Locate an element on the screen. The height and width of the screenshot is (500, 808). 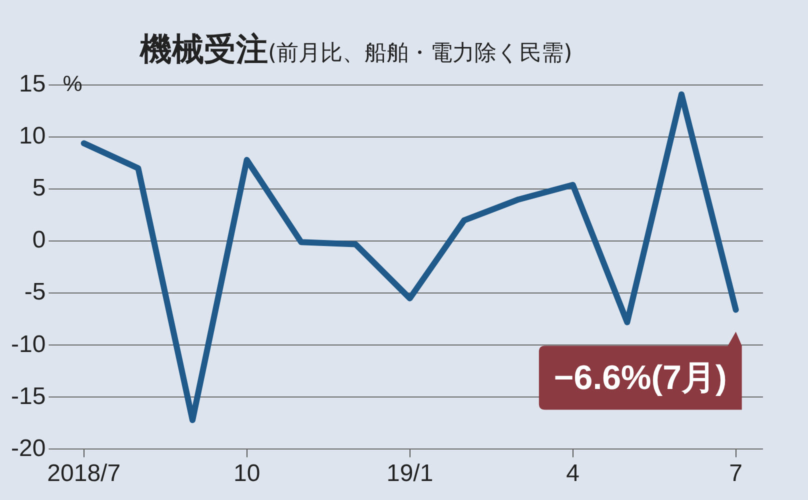
x-tick-label: 4 is located at coordinates (573, 474).